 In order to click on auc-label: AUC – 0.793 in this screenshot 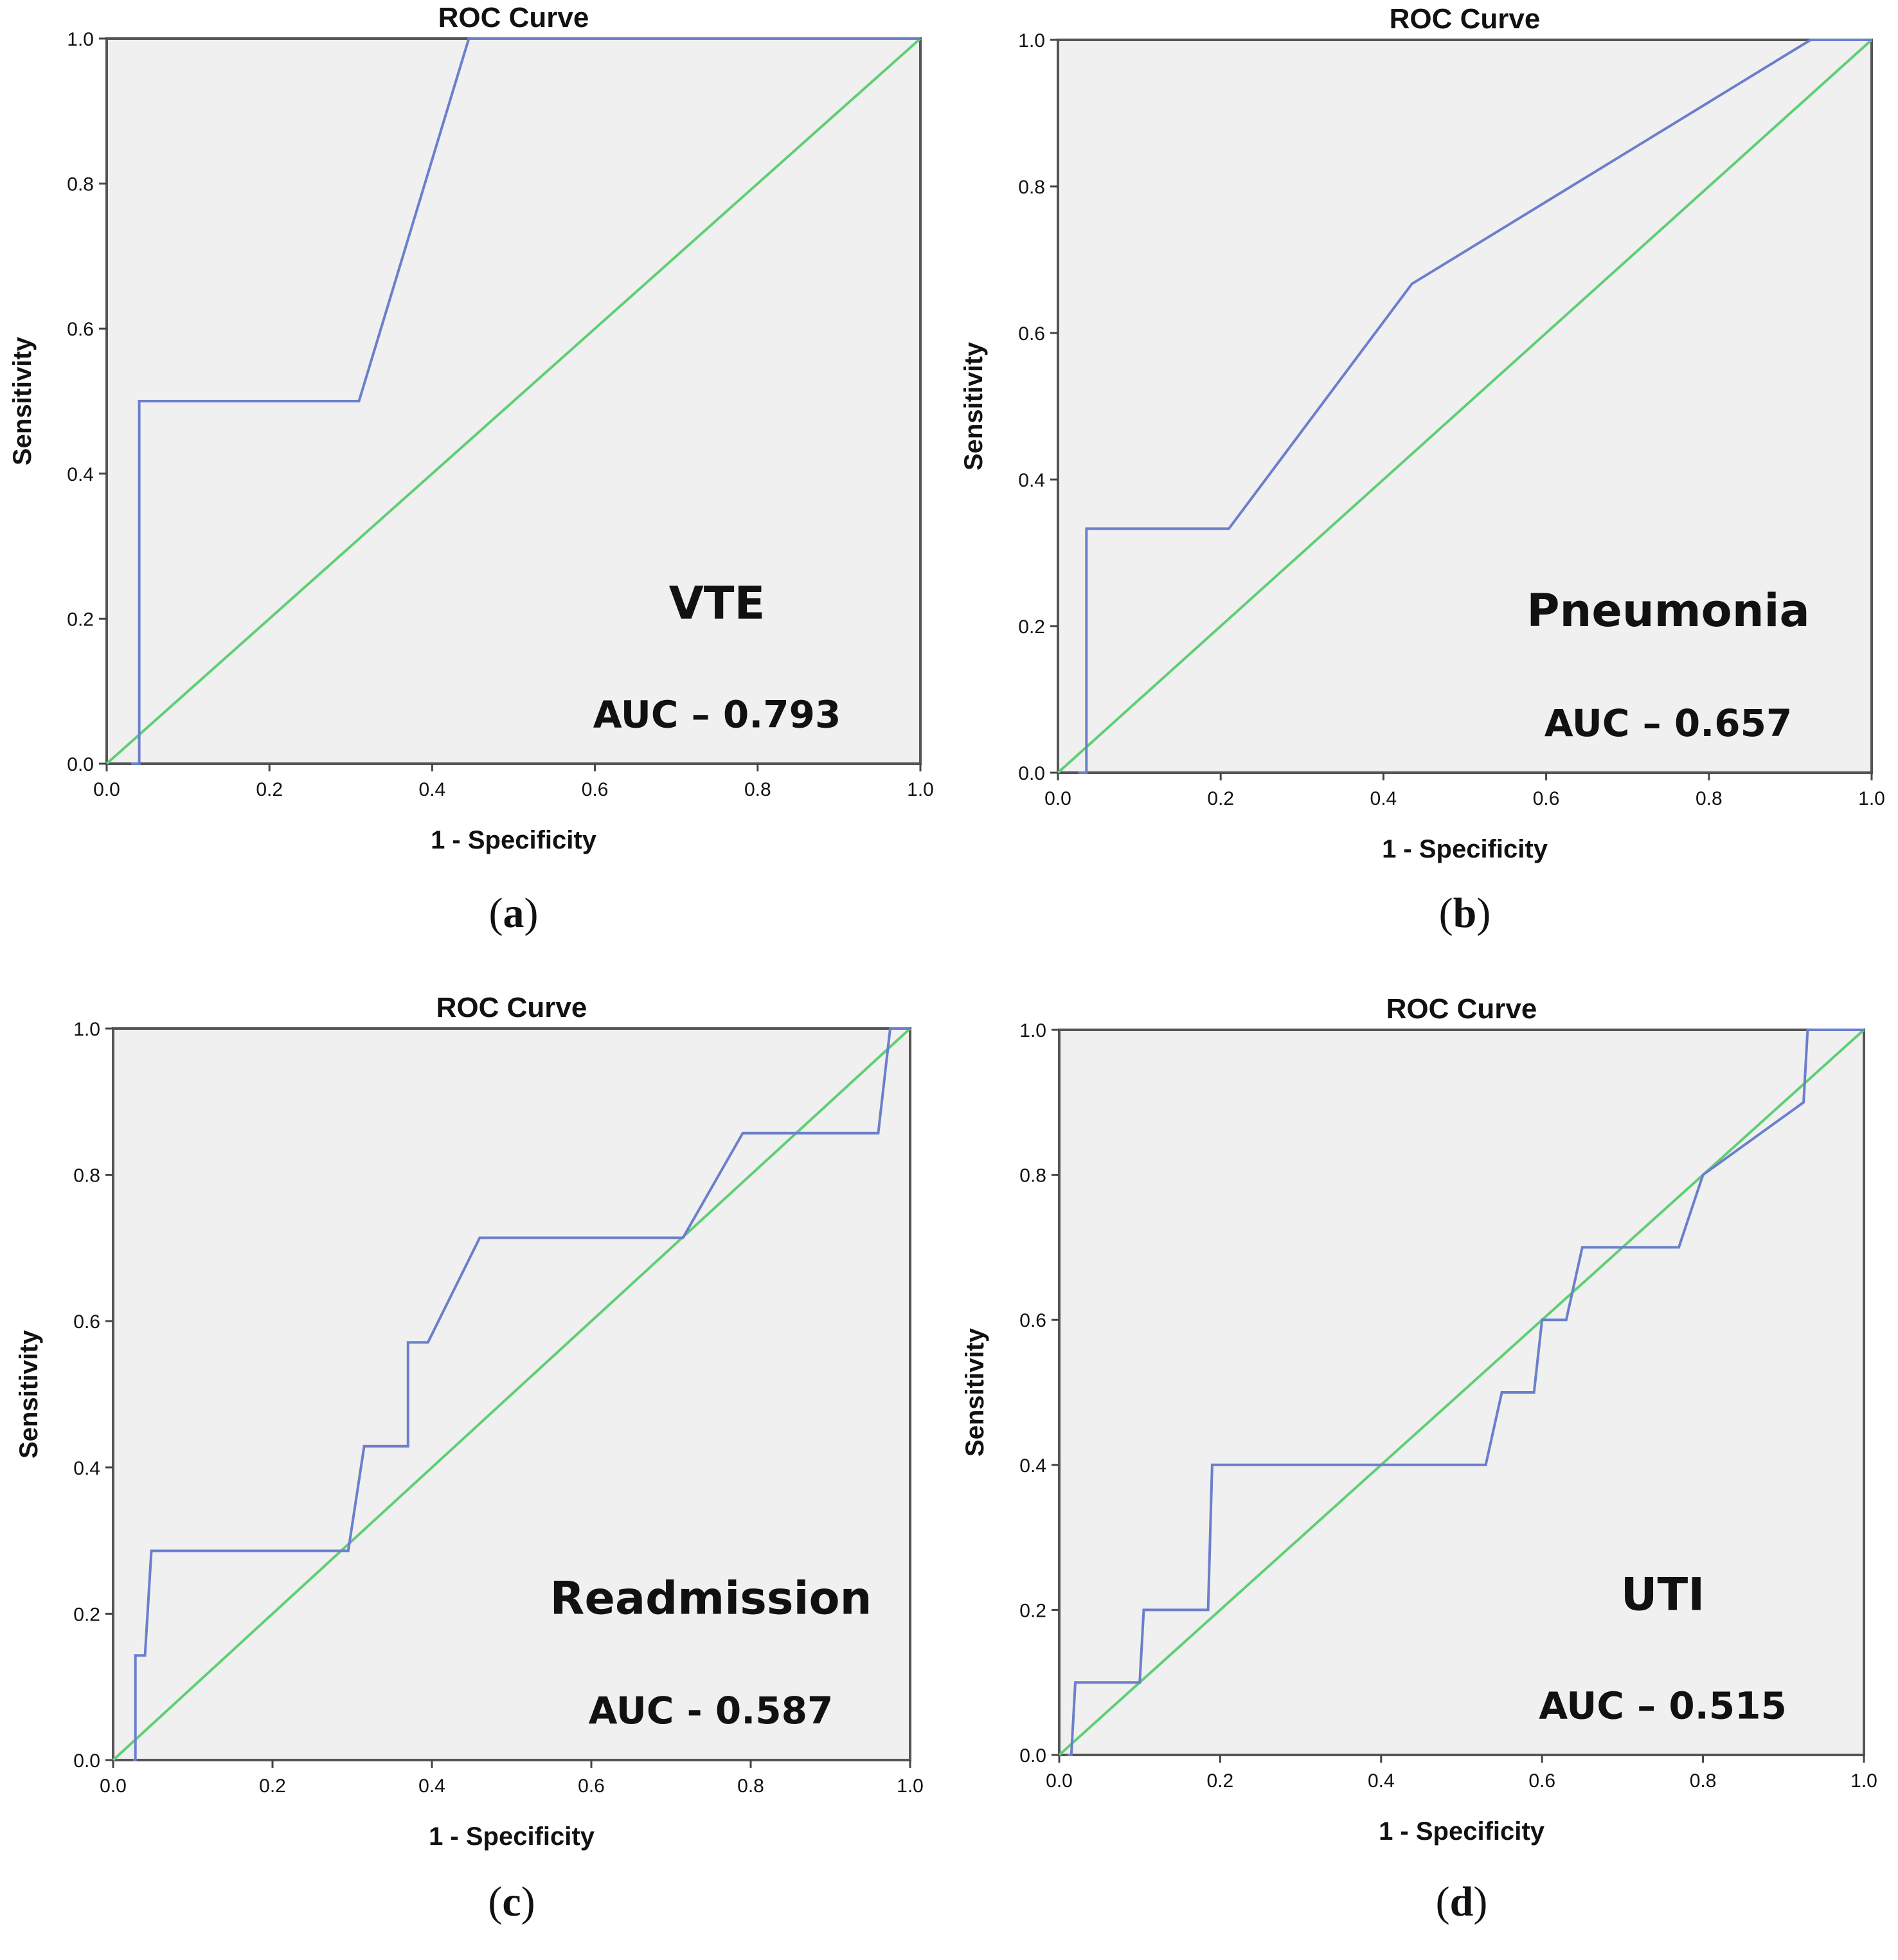, I will do `click(717, 715)`.